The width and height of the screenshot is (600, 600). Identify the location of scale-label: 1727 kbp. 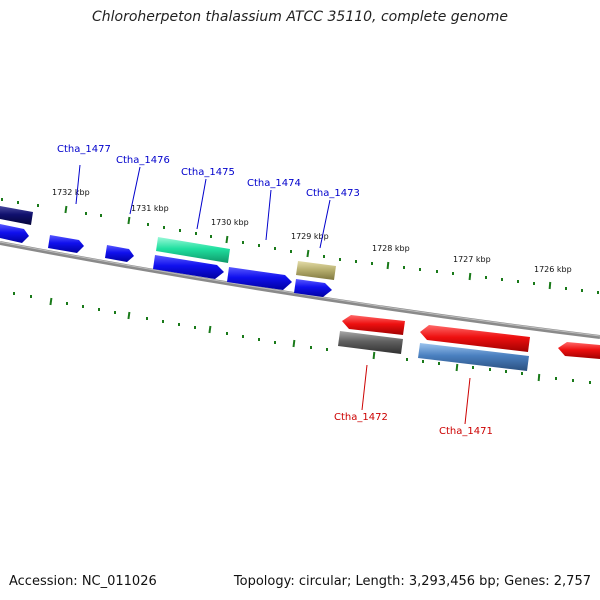
(472, 259).